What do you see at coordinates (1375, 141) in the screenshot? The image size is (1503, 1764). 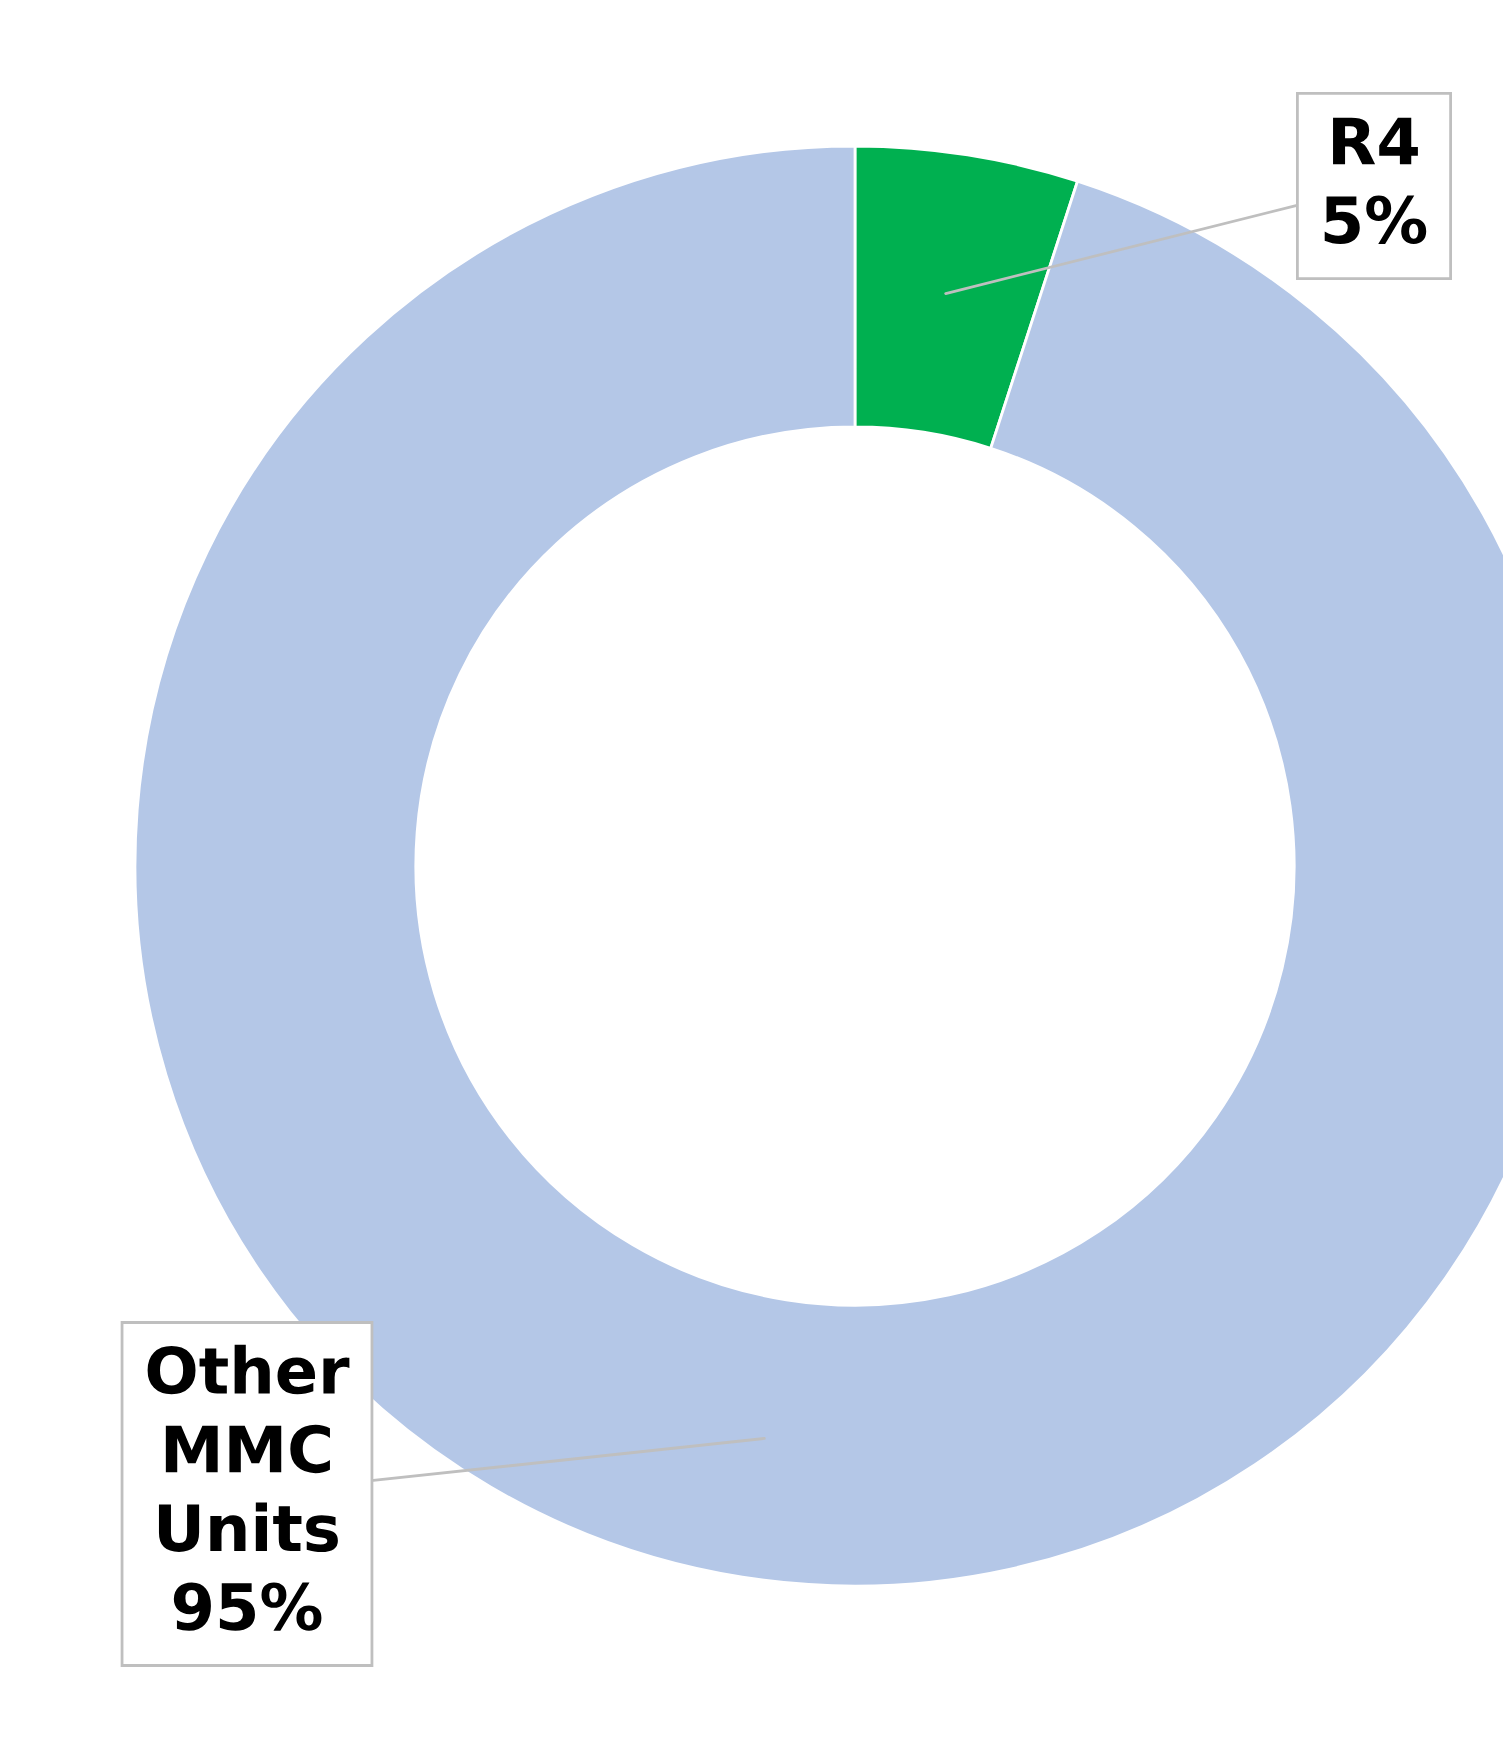 I see `slice-label: R4` at bounding box center [1375, 141].